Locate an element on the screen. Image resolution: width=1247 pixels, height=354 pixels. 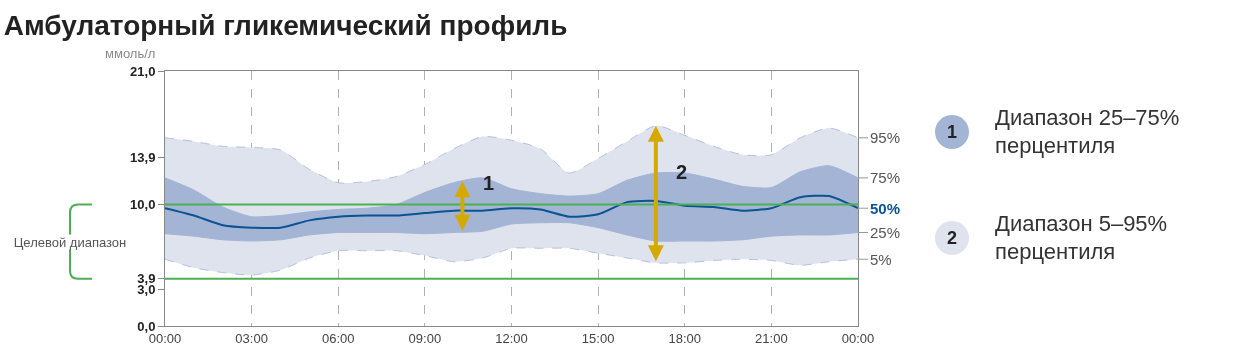
x-tick-label: 03:00 is located at coordinates (251, 338).